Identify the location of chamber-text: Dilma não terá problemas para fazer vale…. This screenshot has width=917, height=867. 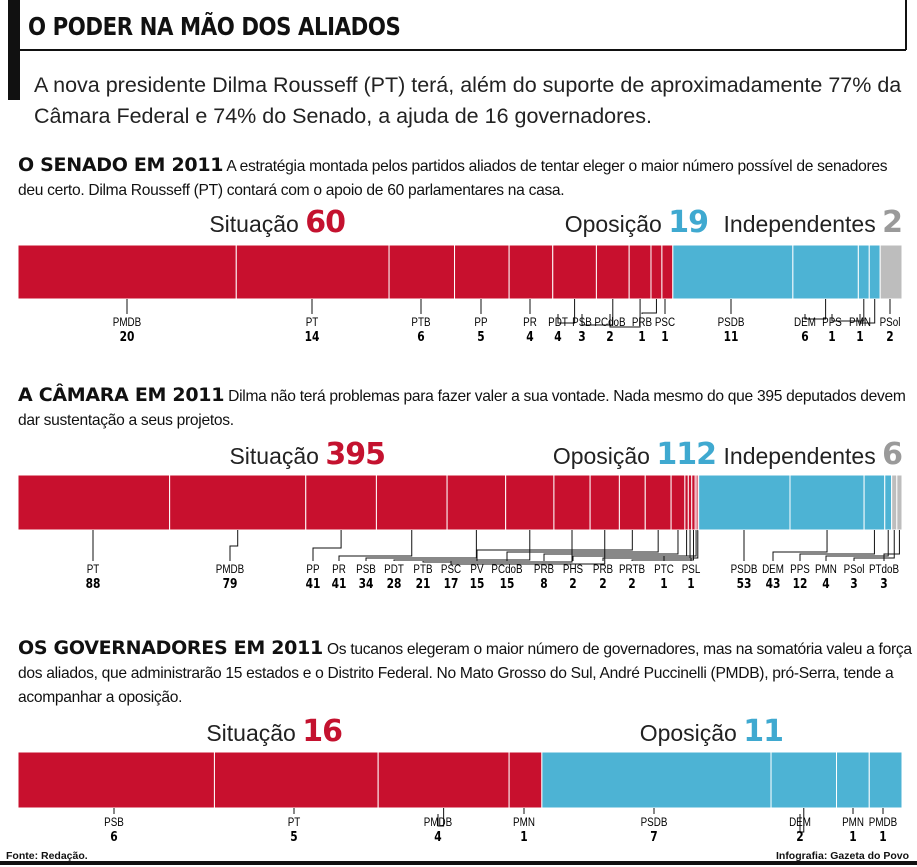
(462, 408).